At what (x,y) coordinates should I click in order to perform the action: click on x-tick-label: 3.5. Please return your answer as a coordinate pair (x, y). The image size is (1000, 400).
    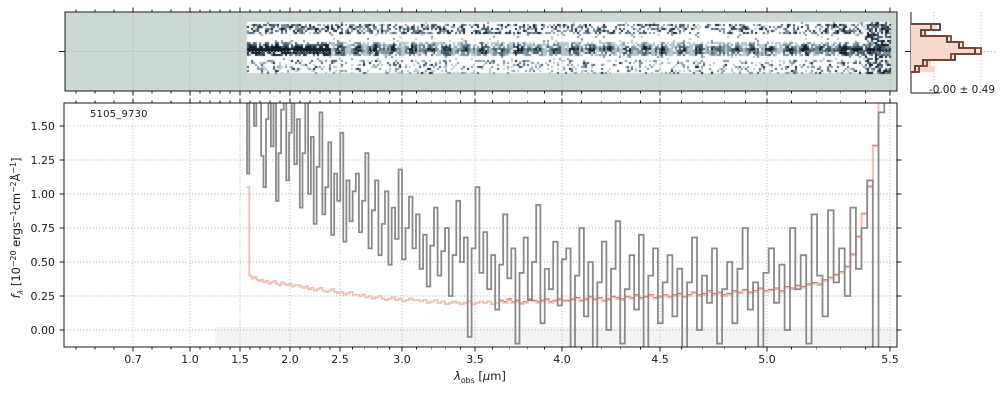
    Looking at the image, I should click on (475, 359).